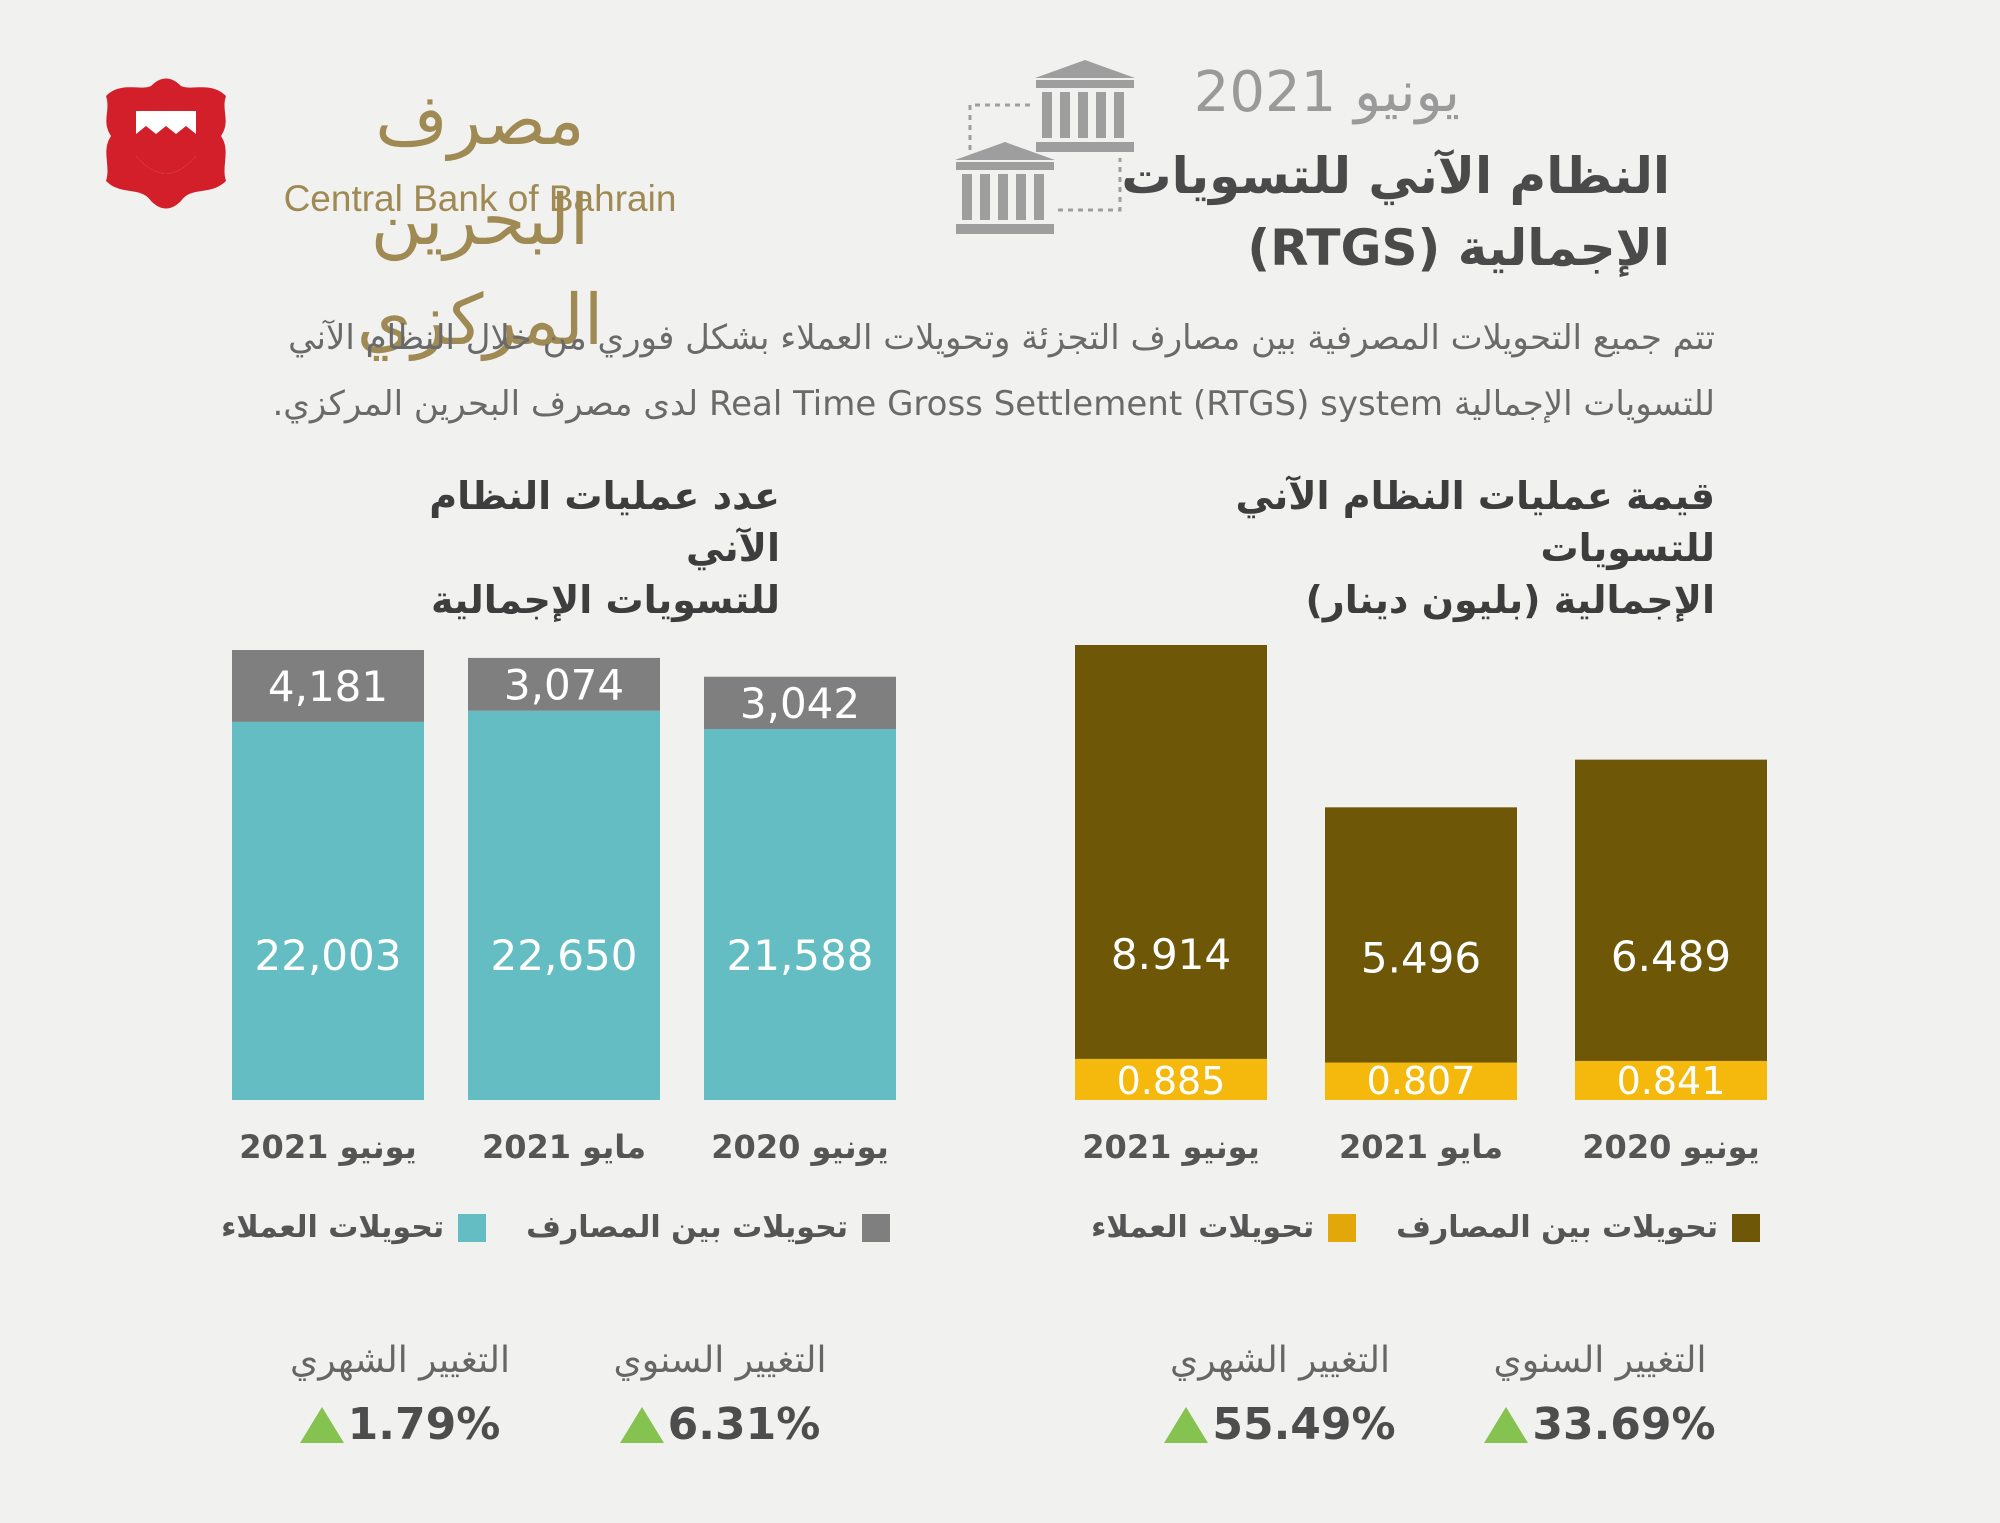 Image resolution: width=2000 pixels, height=1523 pixels. What do you see at coordinates (800, 955) in the screenshot?
I see `data-label-count-customer: 21,588` at bounding box center [800, 955].